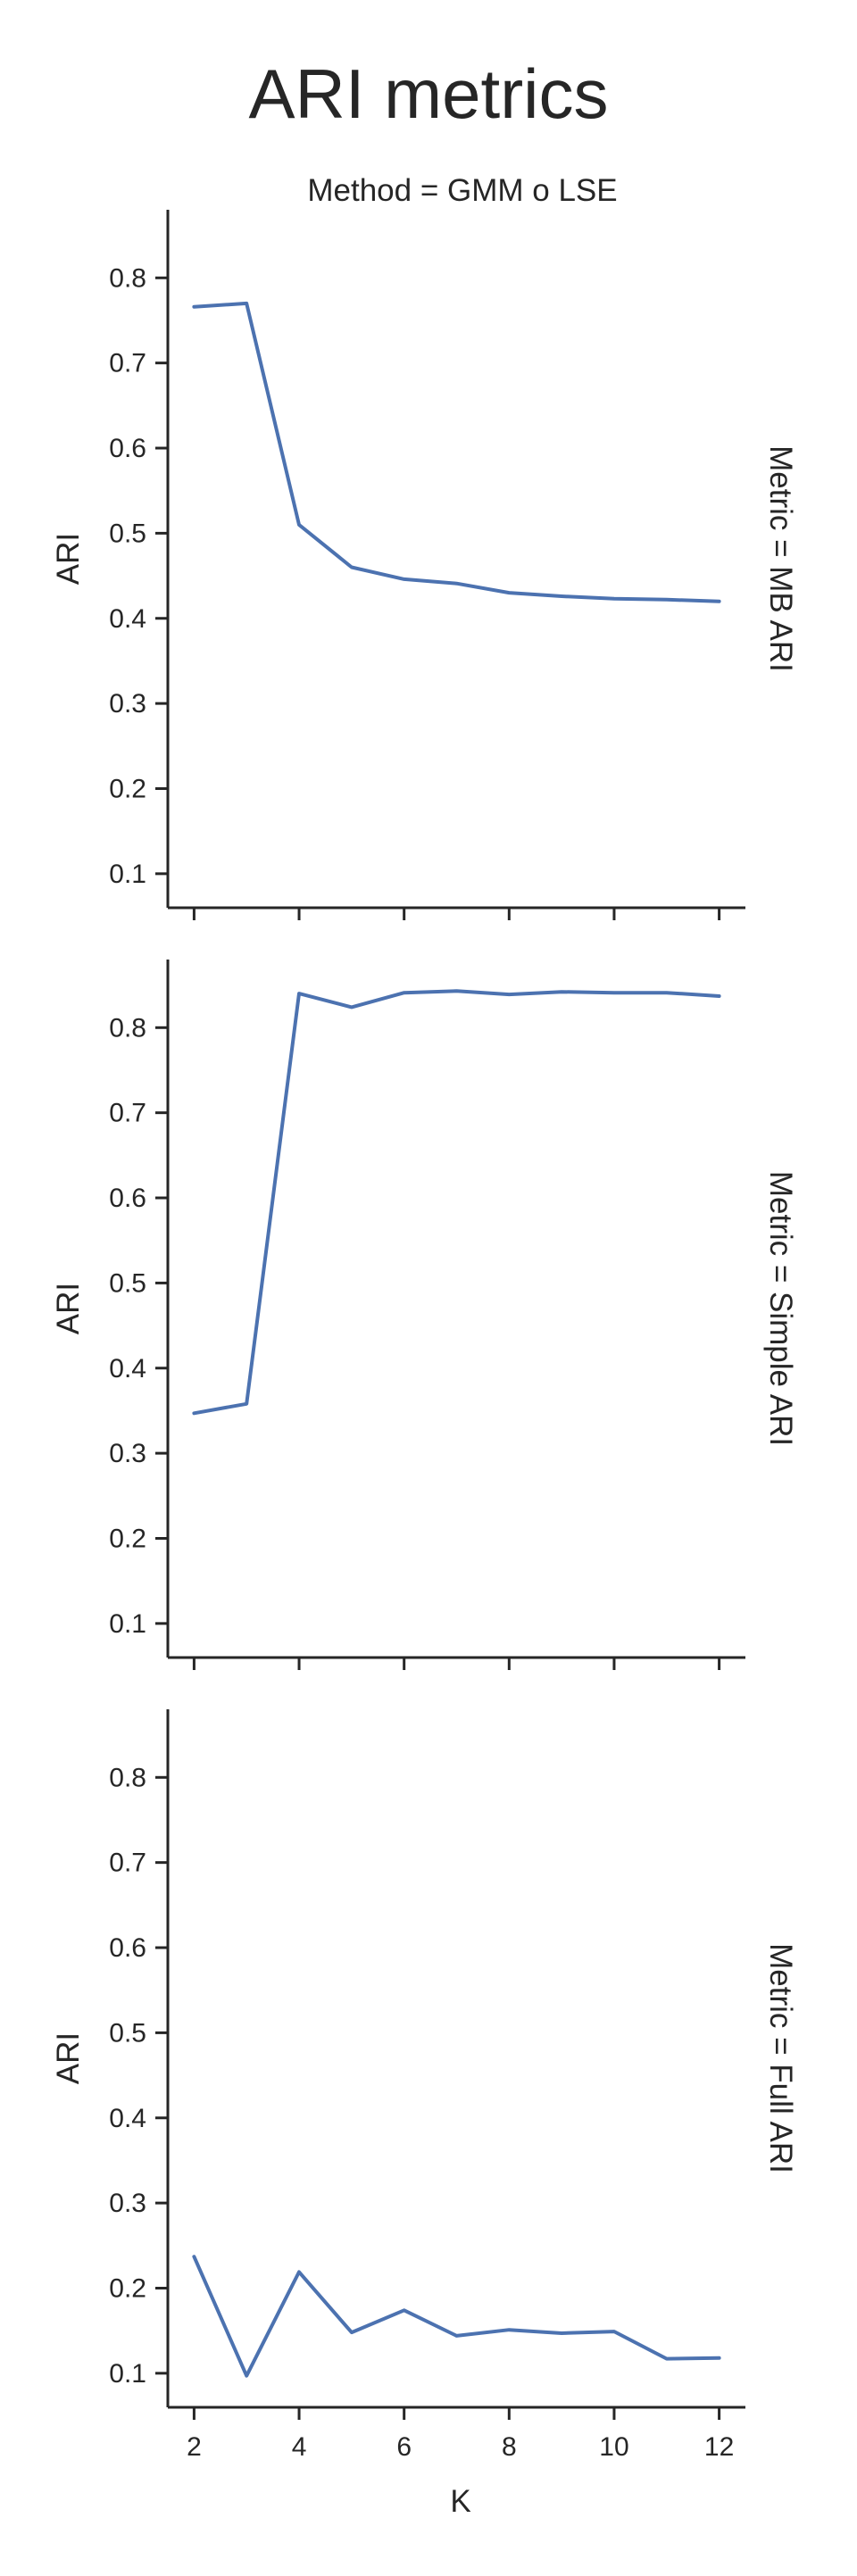  I want to click on series-line-full-ari, so click(456, 2317).